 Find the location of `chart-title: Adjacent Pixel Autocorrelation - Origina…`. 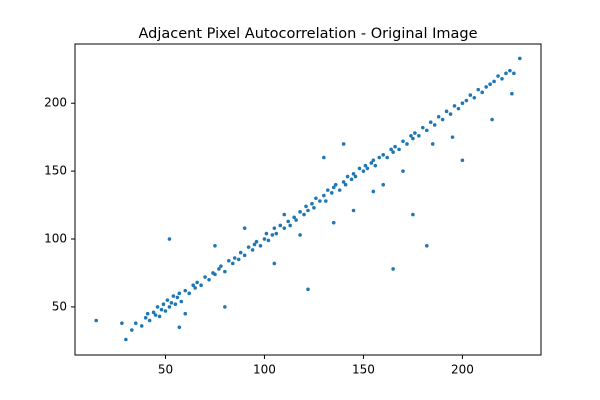

chart-title: Adjacent Pixel Autocorrelation - Origina… is located at coordinates (308, 34).